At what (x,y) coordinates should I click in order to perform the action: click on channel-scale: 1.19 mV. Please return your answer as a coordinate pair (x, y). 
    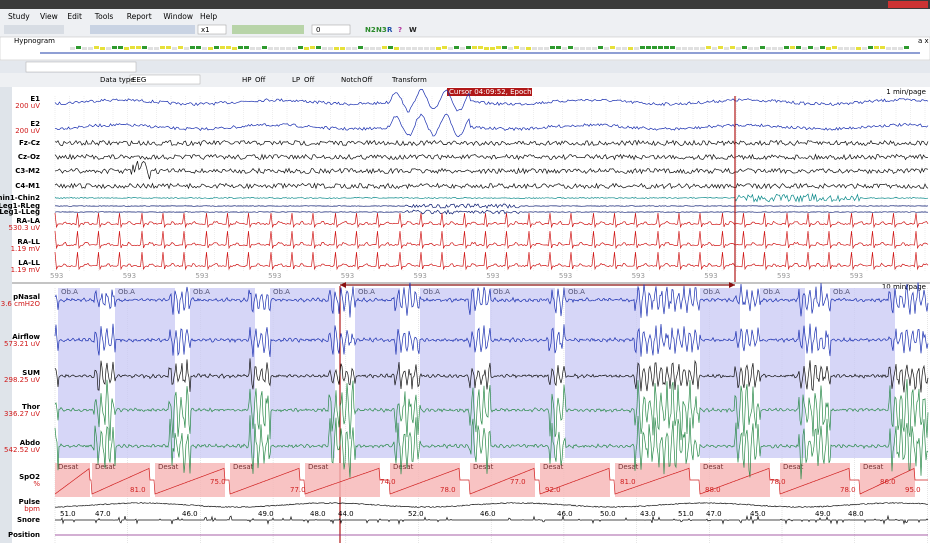
    Looking at the image, I should click on (26, 270).